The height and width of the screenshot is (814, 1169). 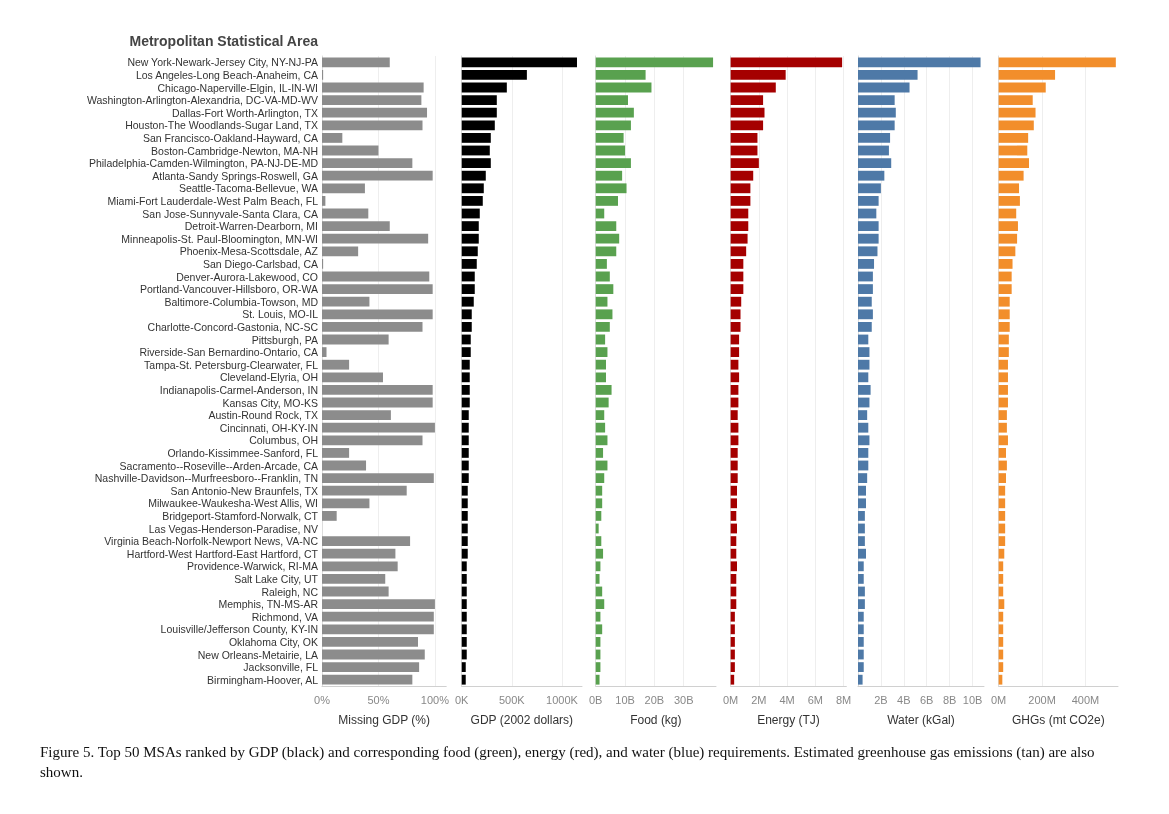 What do you see at coordinates (384, 720) in the screenshot?
I see `x-axis-title: Missing GDP (%)` at bounding box center [384, 720].